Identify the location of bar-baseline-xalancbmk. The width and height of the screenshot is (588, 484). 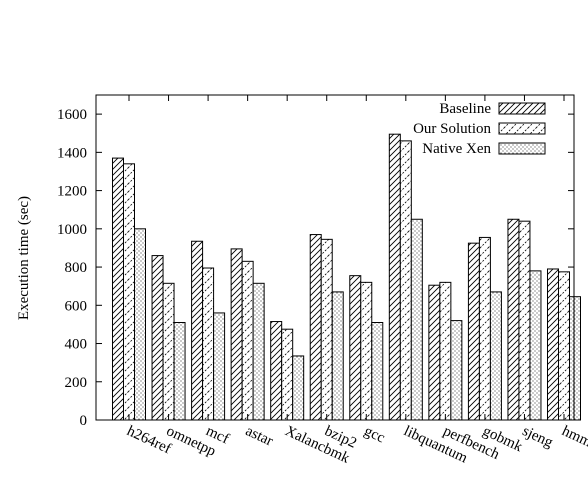
(276, 371).